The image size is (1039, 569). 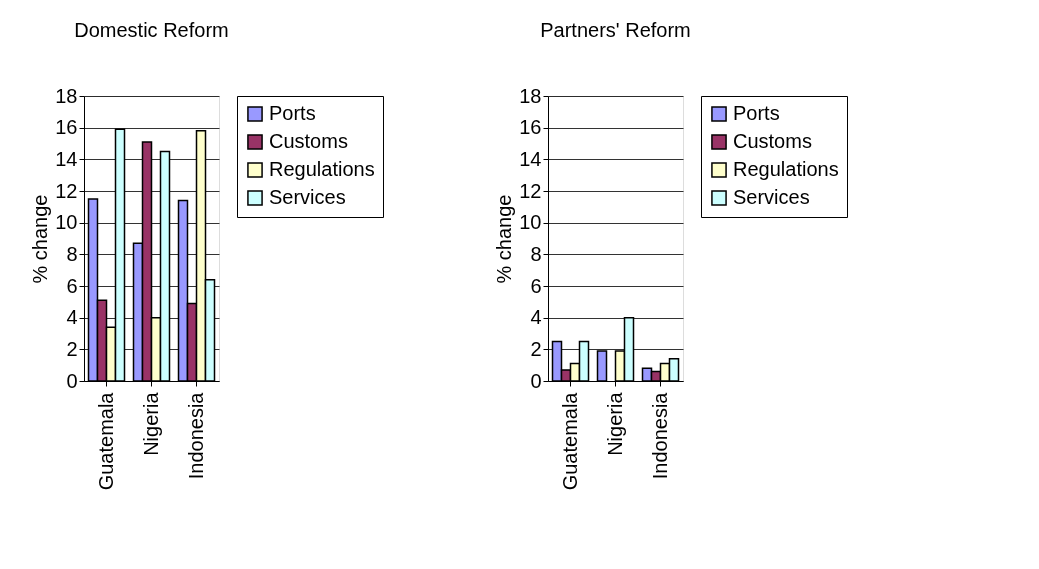 I want to click on chart-title: Domestic Reform, so click(x=151, y=30).